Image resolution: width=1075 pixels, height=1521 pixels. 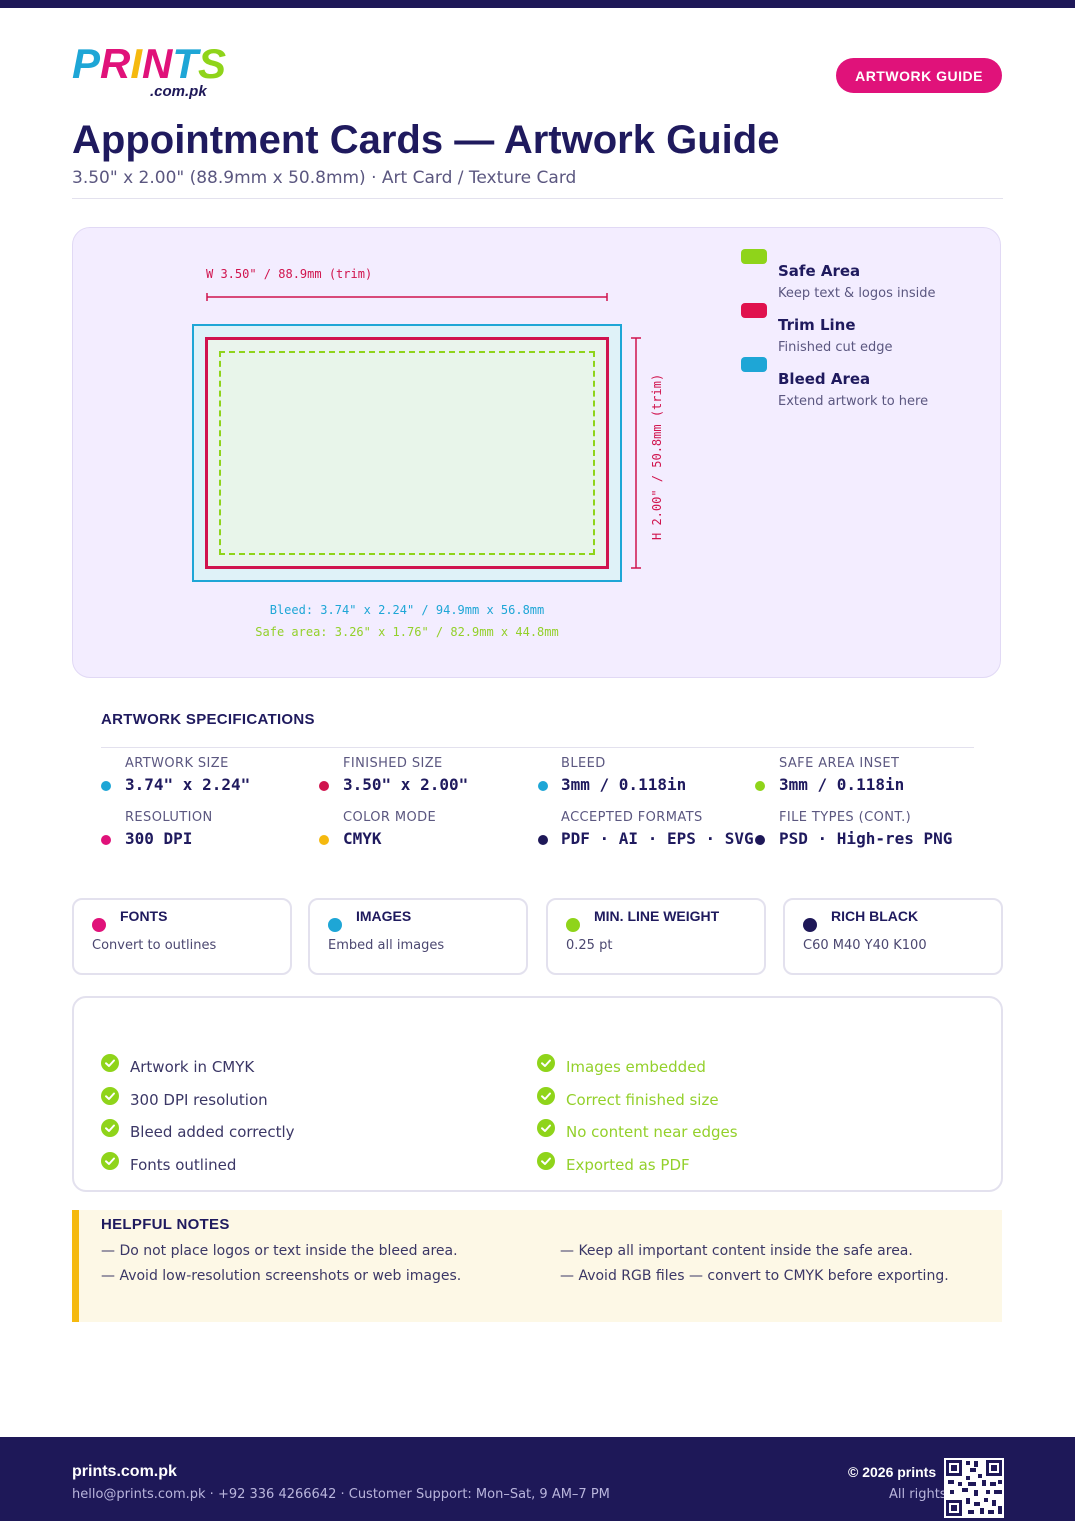 I want to click on bleed-area-swatch, so click(x=754, y=364).